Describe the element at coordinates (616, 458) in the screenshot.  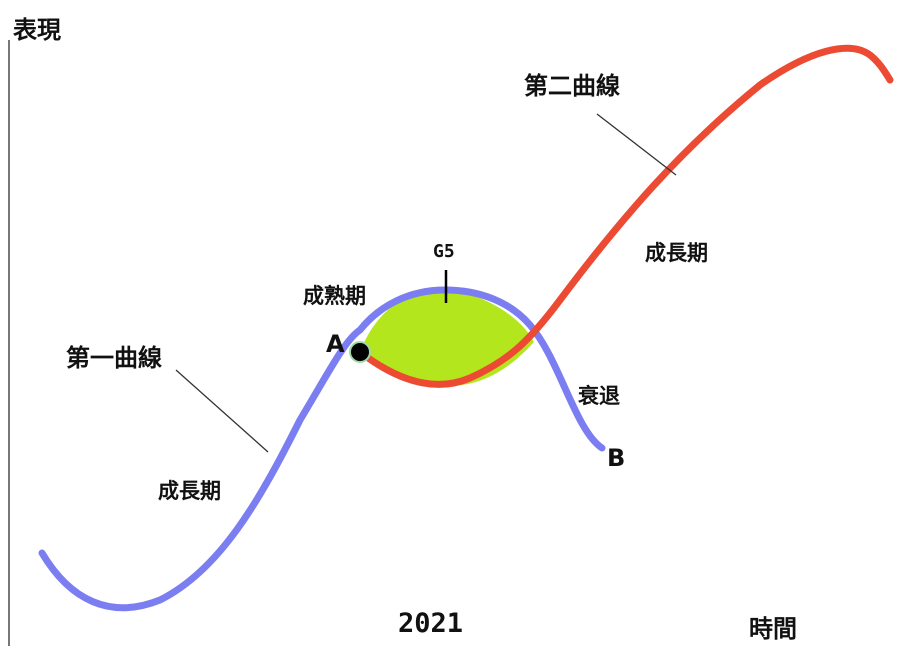
I see `point-b-label: B` at that location.